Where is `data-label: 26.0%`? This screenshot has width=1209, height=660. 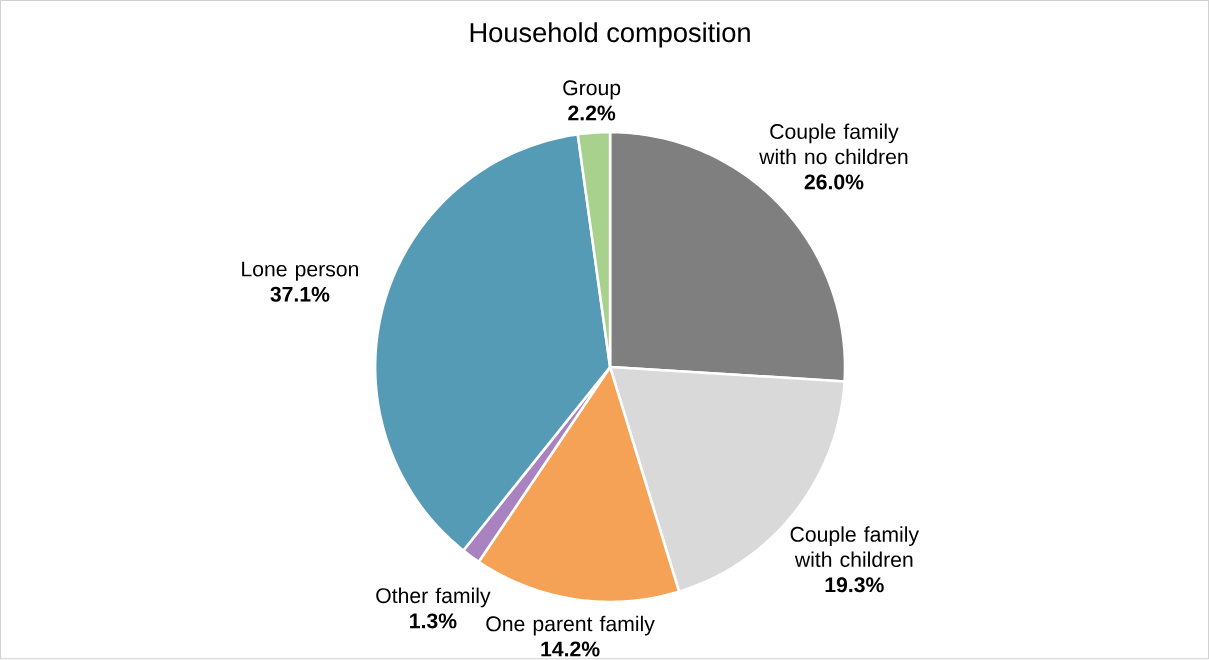
data-label: 26.0% is located at coordinates (834, 182).